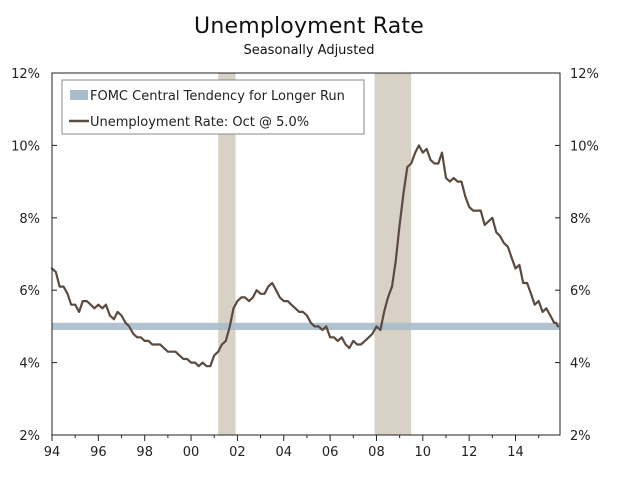 The width and height of the screenshot is (618, 479). Describe the element at coordinates (584, 74) in the screenshot. I see `y-tick-label-right-5: 12%` at that location.